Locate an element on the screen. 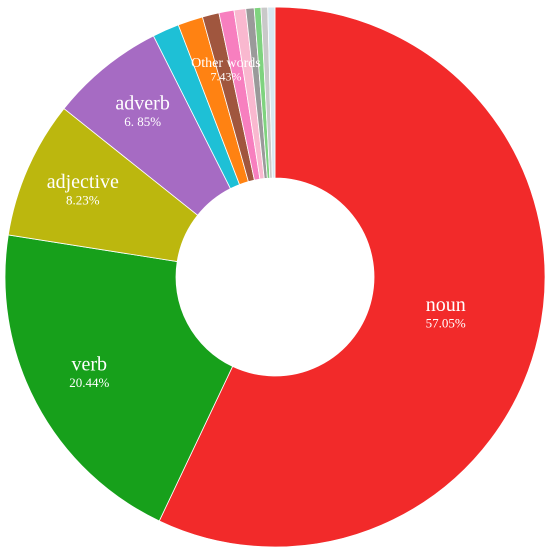  group-label: Other words is located at coordinates (226, 63).